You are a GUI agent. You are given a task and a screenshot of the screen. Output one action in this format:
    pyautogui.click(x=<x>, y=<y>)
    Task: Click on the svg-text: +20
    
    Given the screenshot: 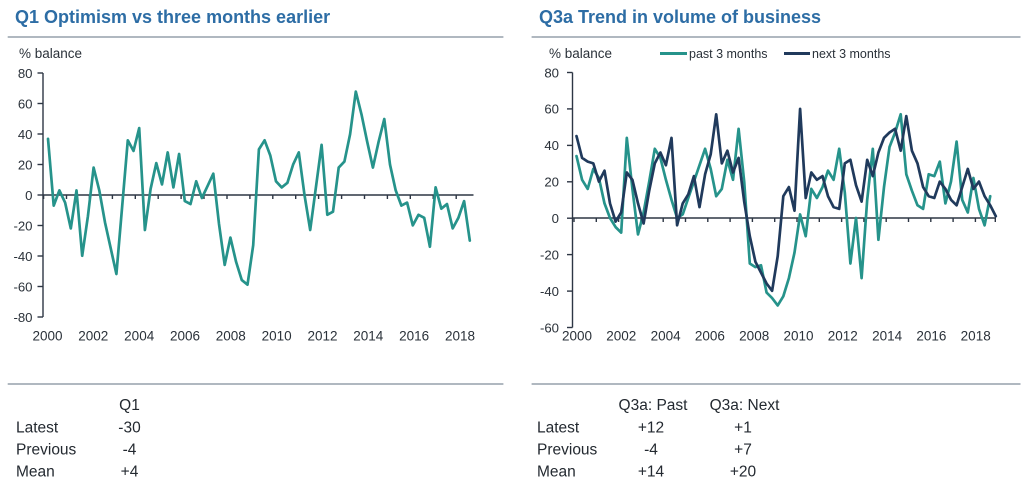 What is the action you would take?
    pyautogui.click(x=743, y=472)
    